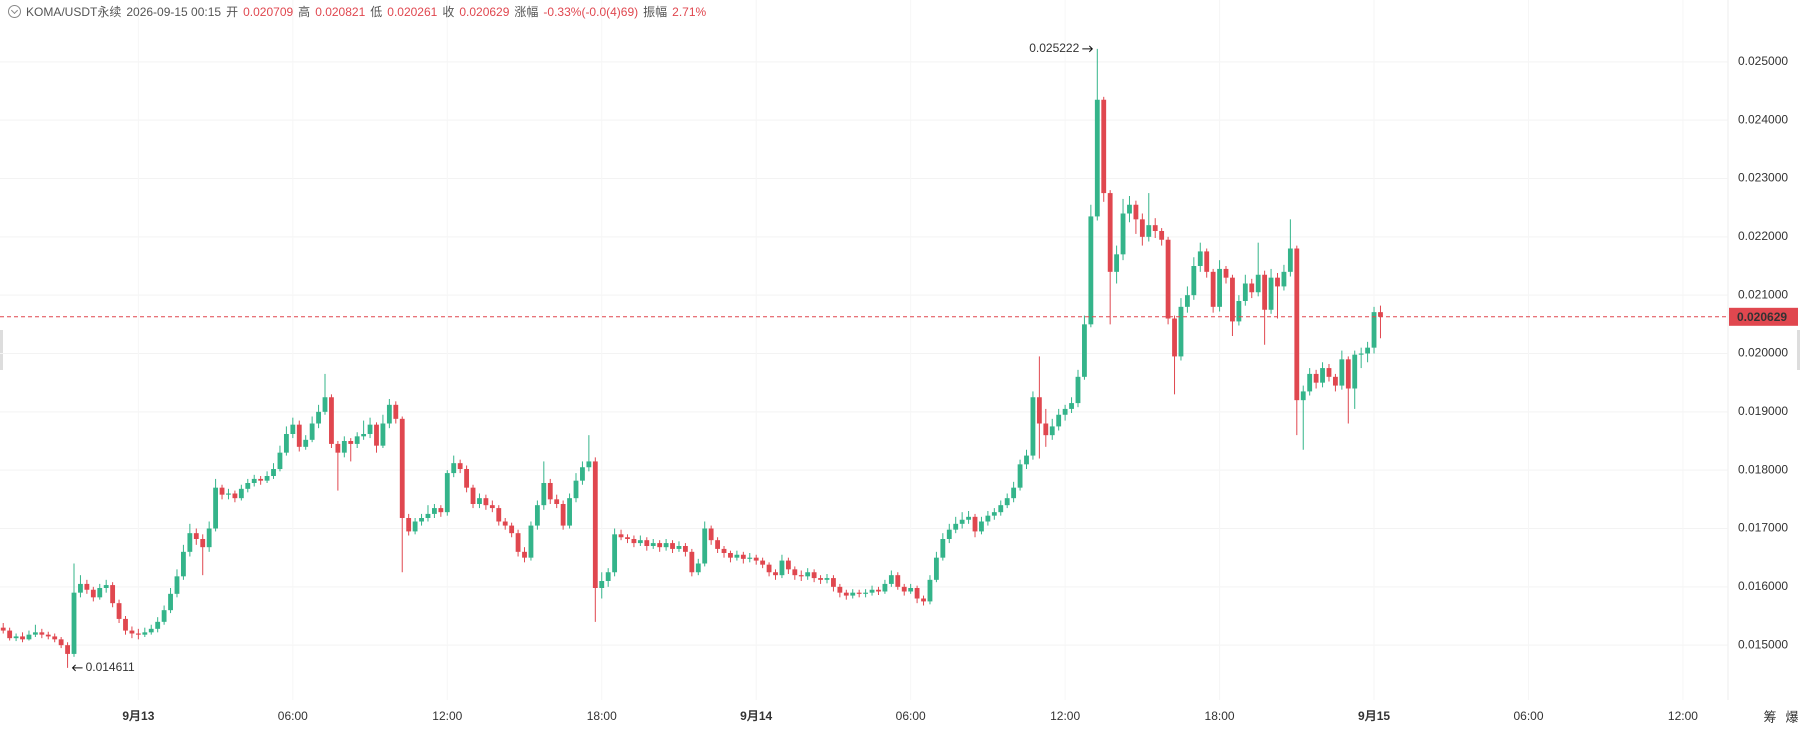 This screenshot has height=730, width=1800. I want to click on y-tick-label: 0.016000, so click(1763, 586).